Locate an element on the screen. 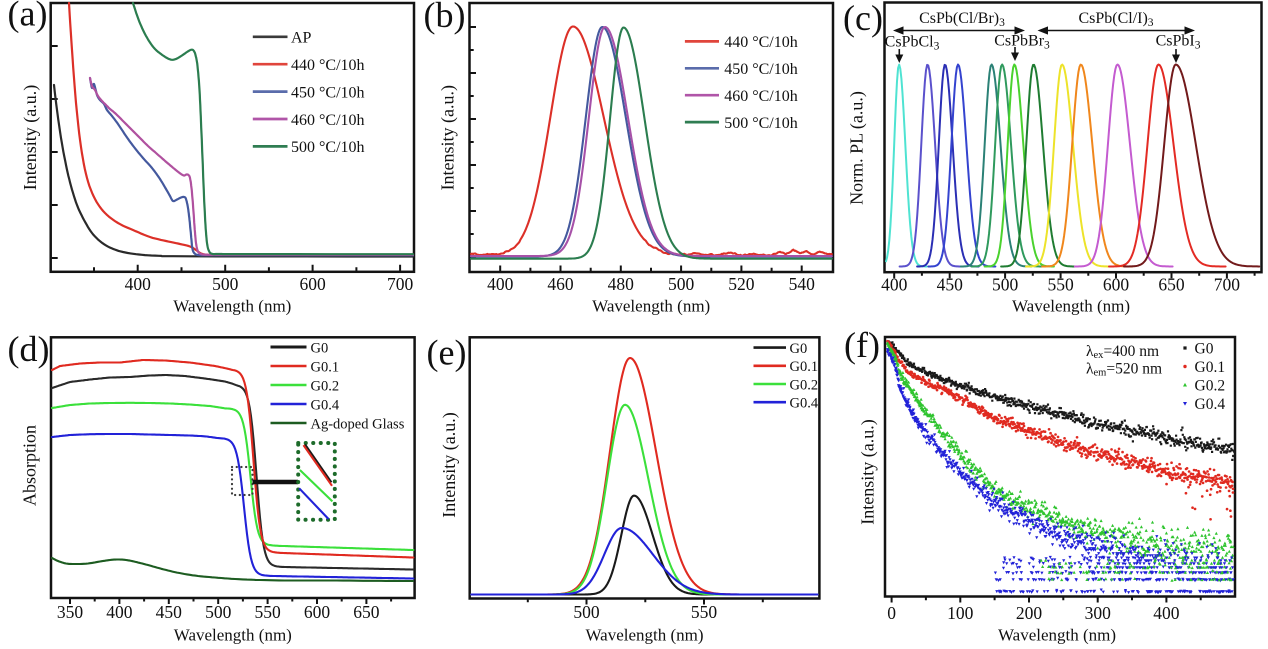 This screenshot has width=1268, height=649. svg-text: CsPbI3 is located at coordinates (1178, 42).